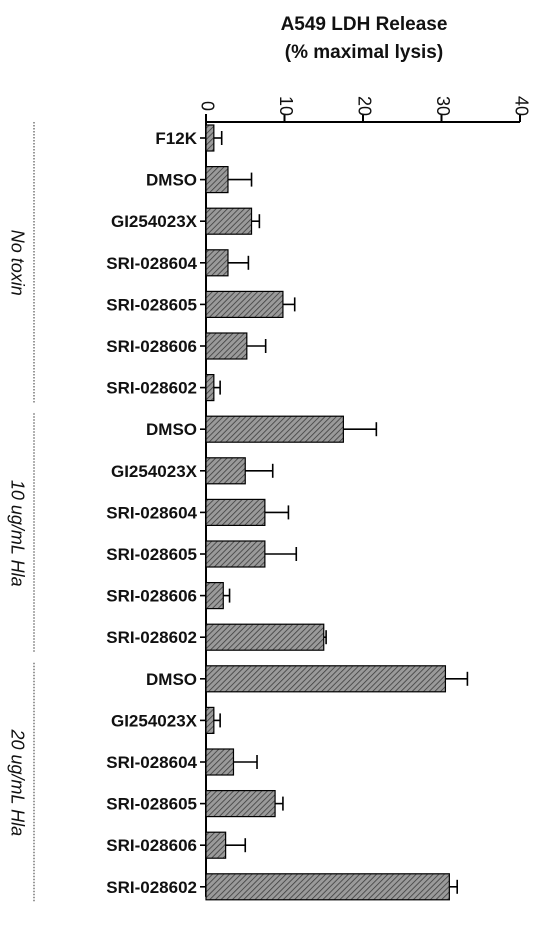 The image size is (539, 927). Describe the element at coordinates (364, 106) in the screenshot. I see `x-tick-label: 20` at that location.